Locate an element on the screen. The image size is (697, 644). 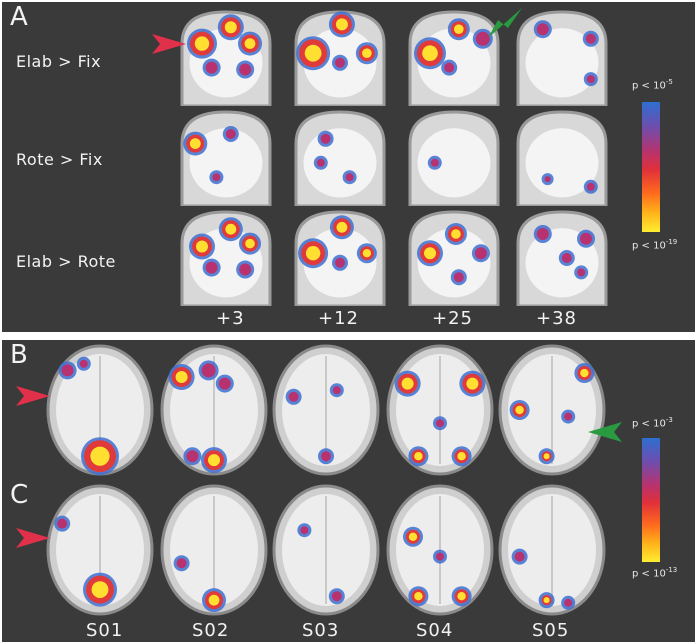
panel-b-letter: B is located at coordinates (19, 355).